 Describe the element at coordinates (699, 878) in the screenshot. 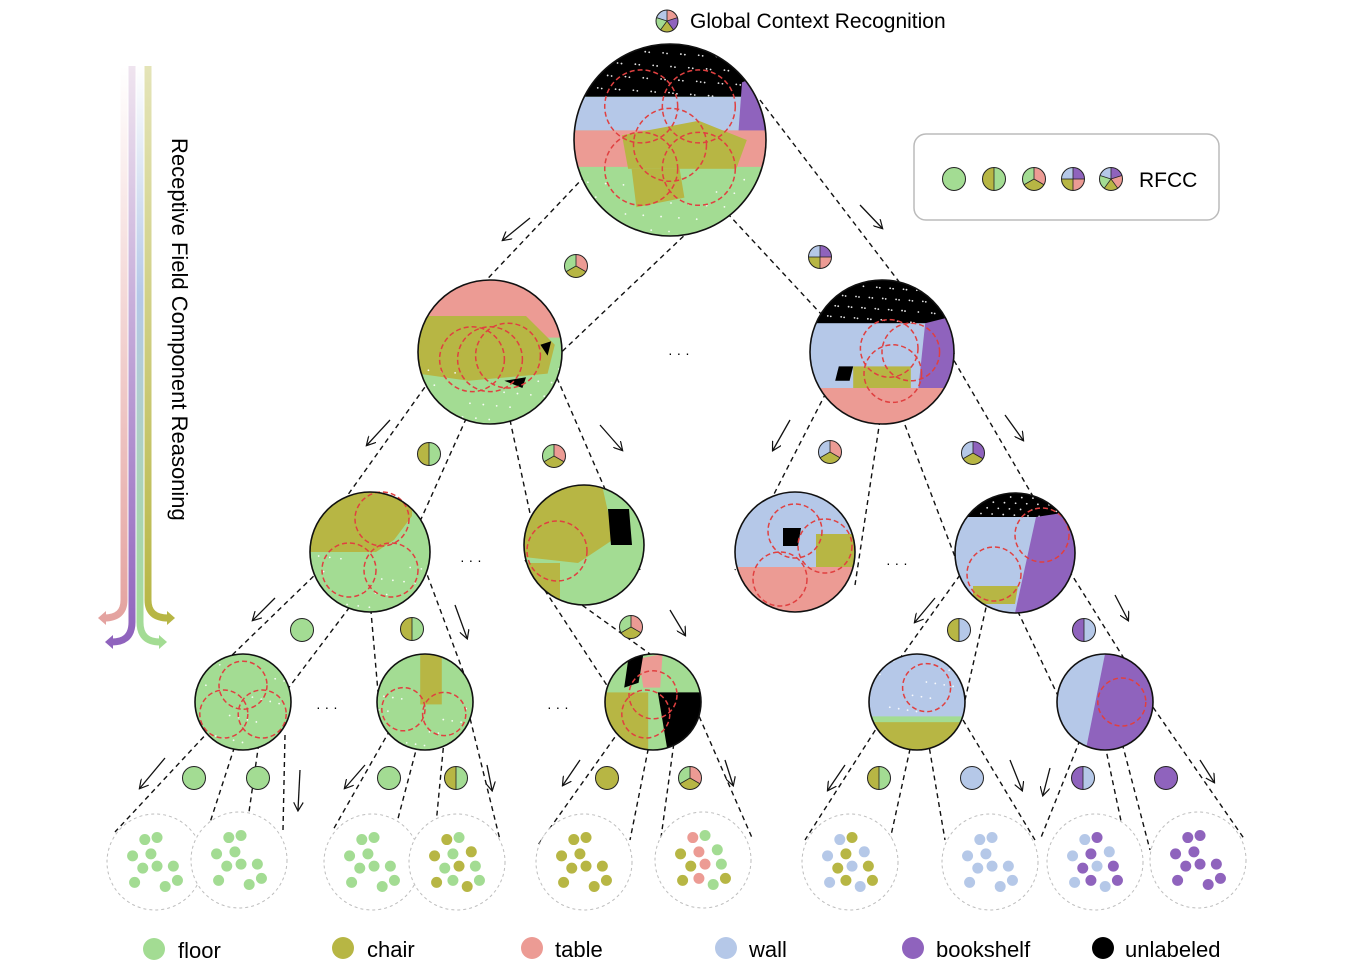

I see `leaf-point-table` at that location.